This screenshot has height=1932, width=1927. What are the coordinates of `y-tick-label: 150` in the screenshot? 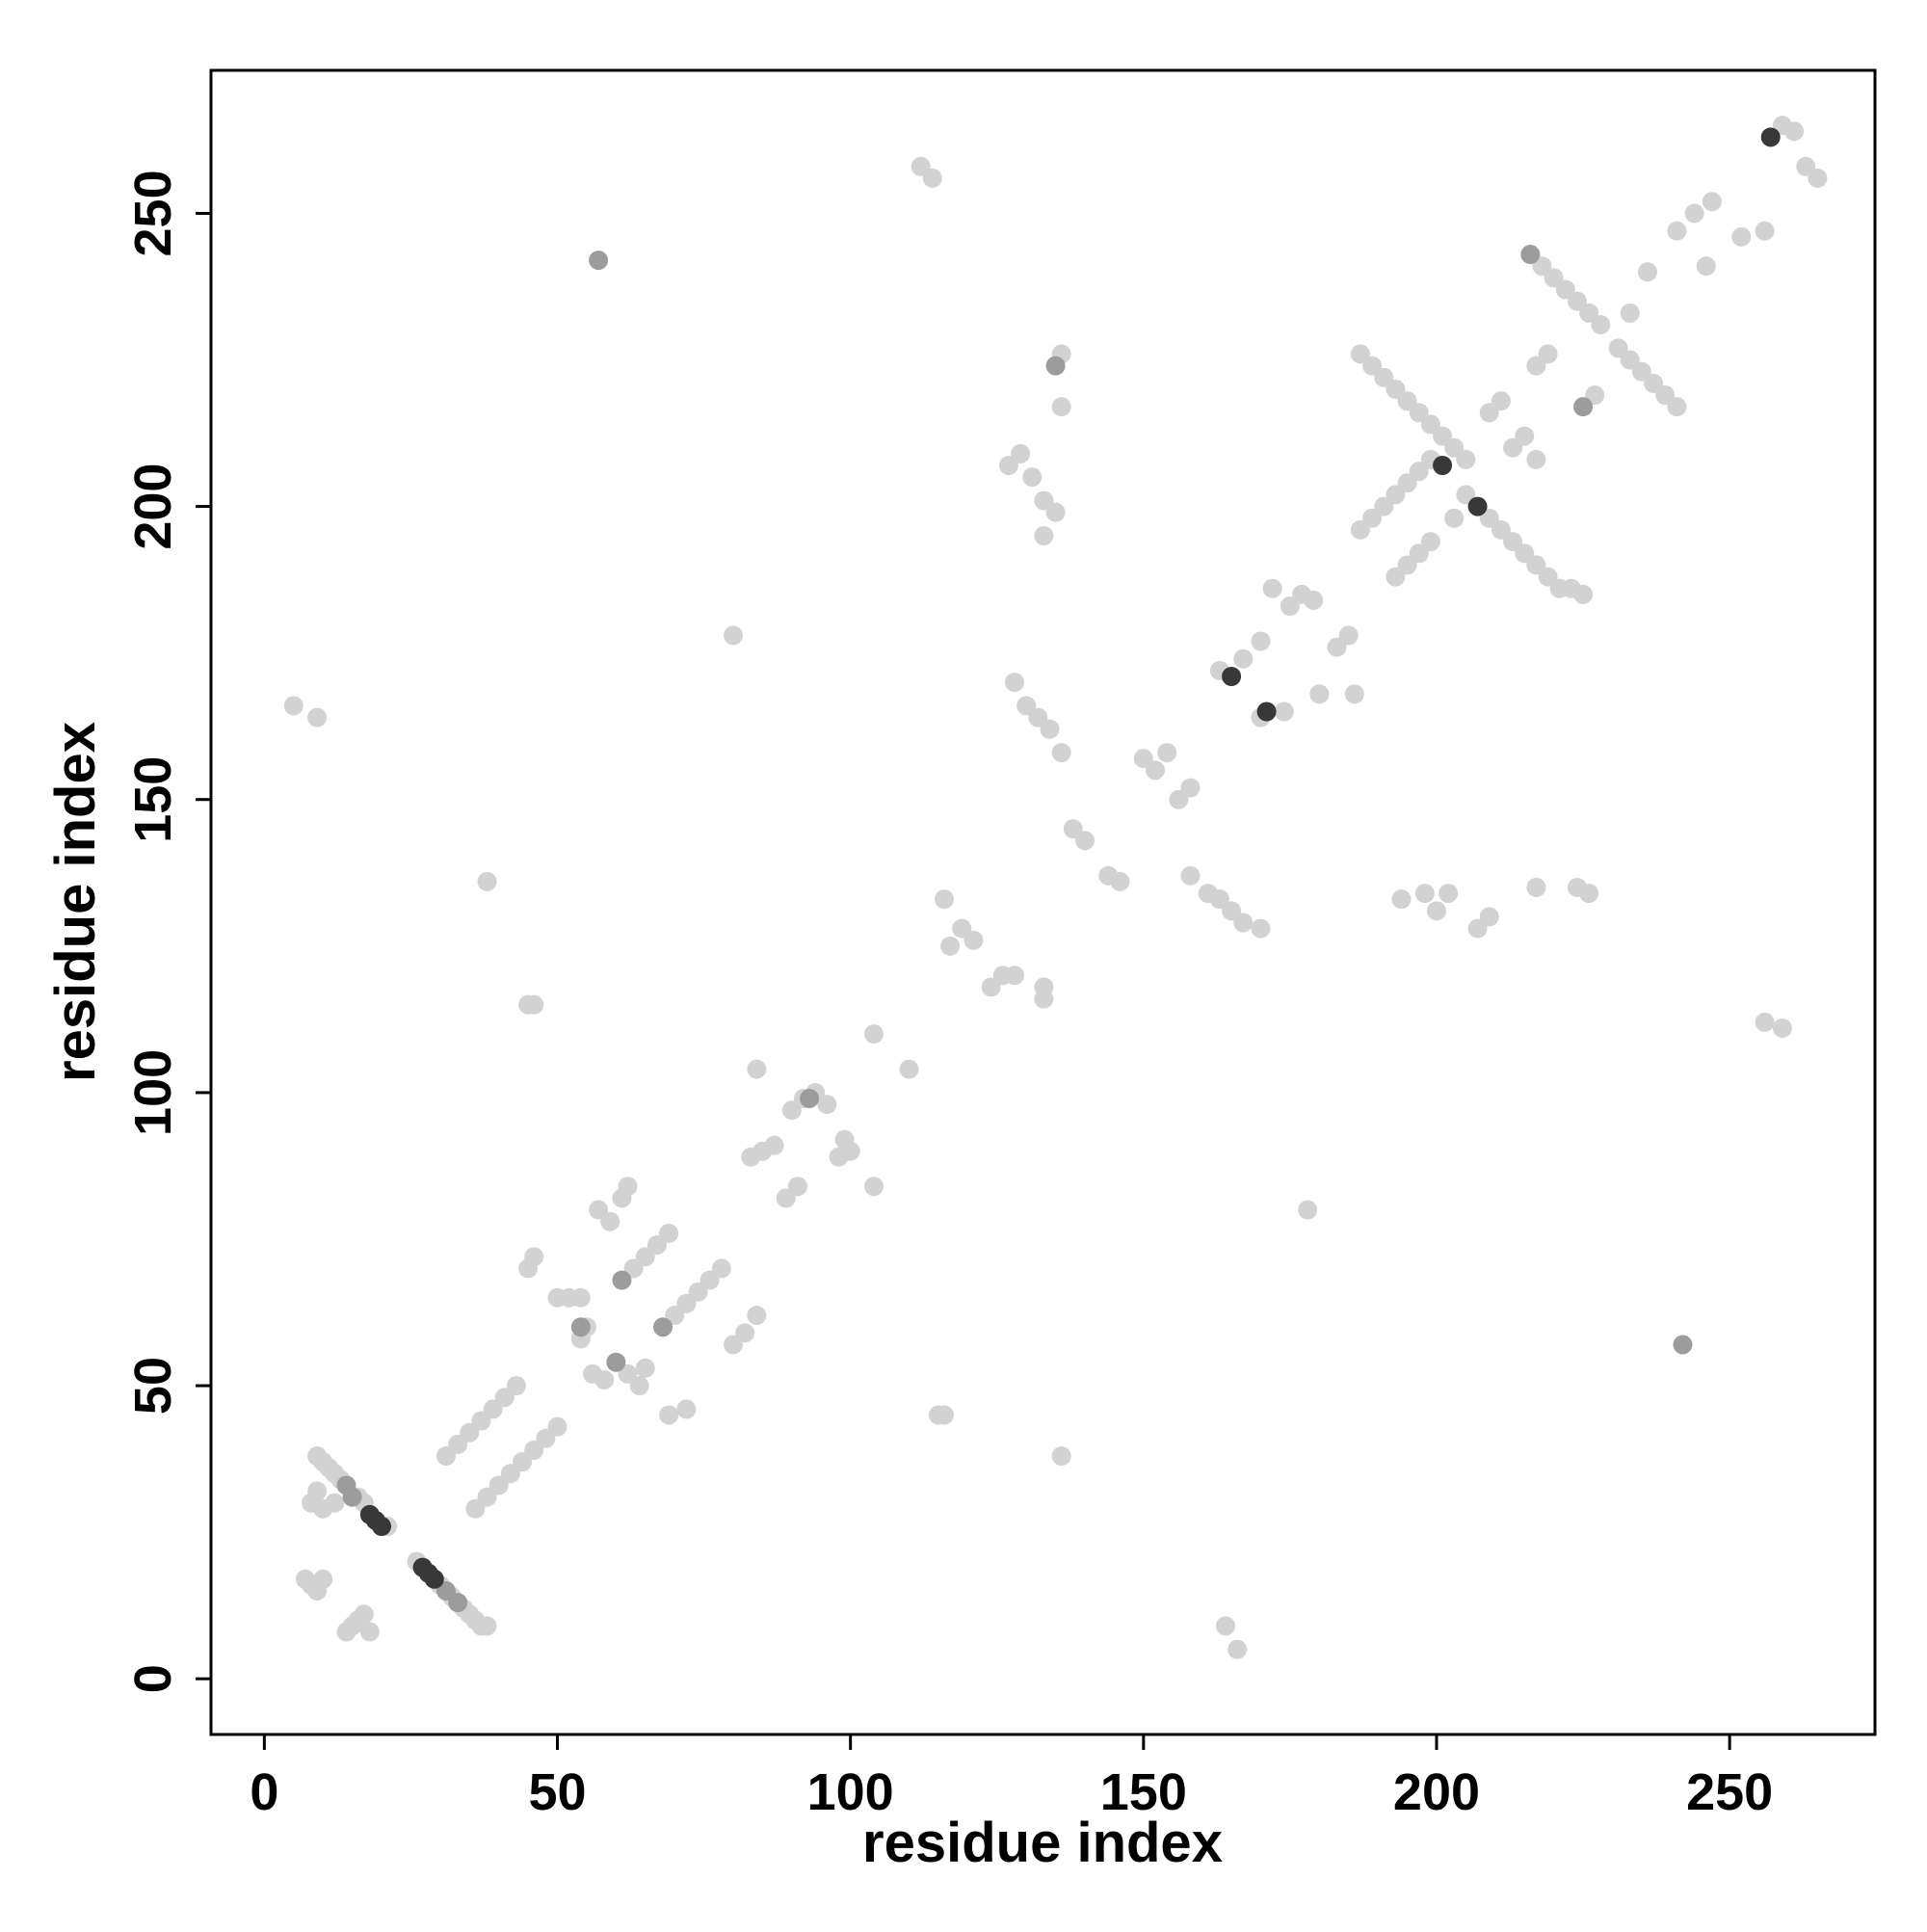 It's located at (153, 799).